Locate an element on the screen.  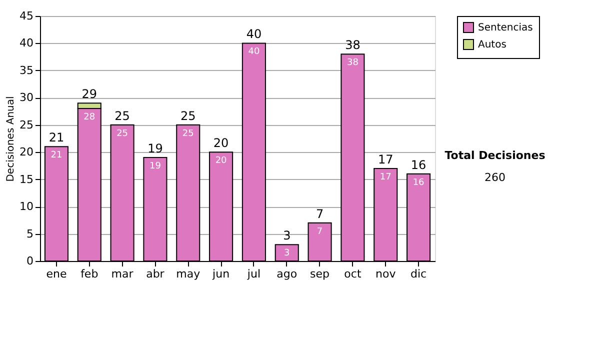
total-label: 20 is located at coordinates (221, 143).